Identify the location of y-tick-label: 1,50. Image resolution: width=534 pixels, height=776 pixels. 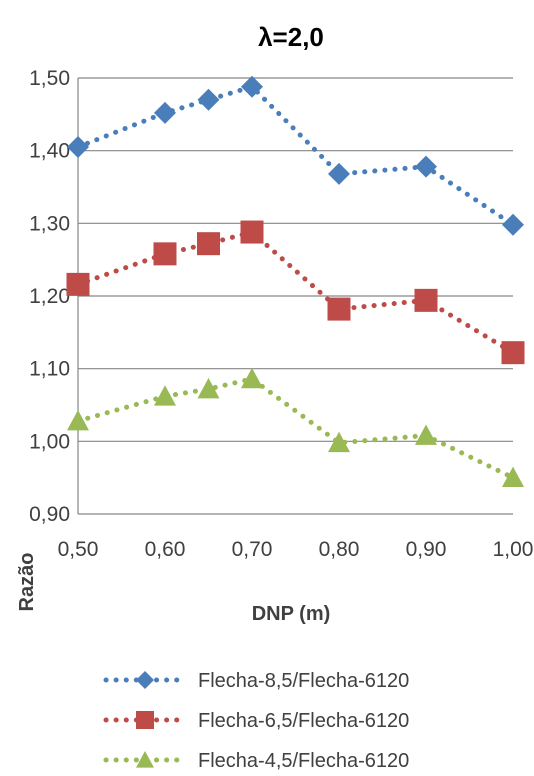
(49, 78).